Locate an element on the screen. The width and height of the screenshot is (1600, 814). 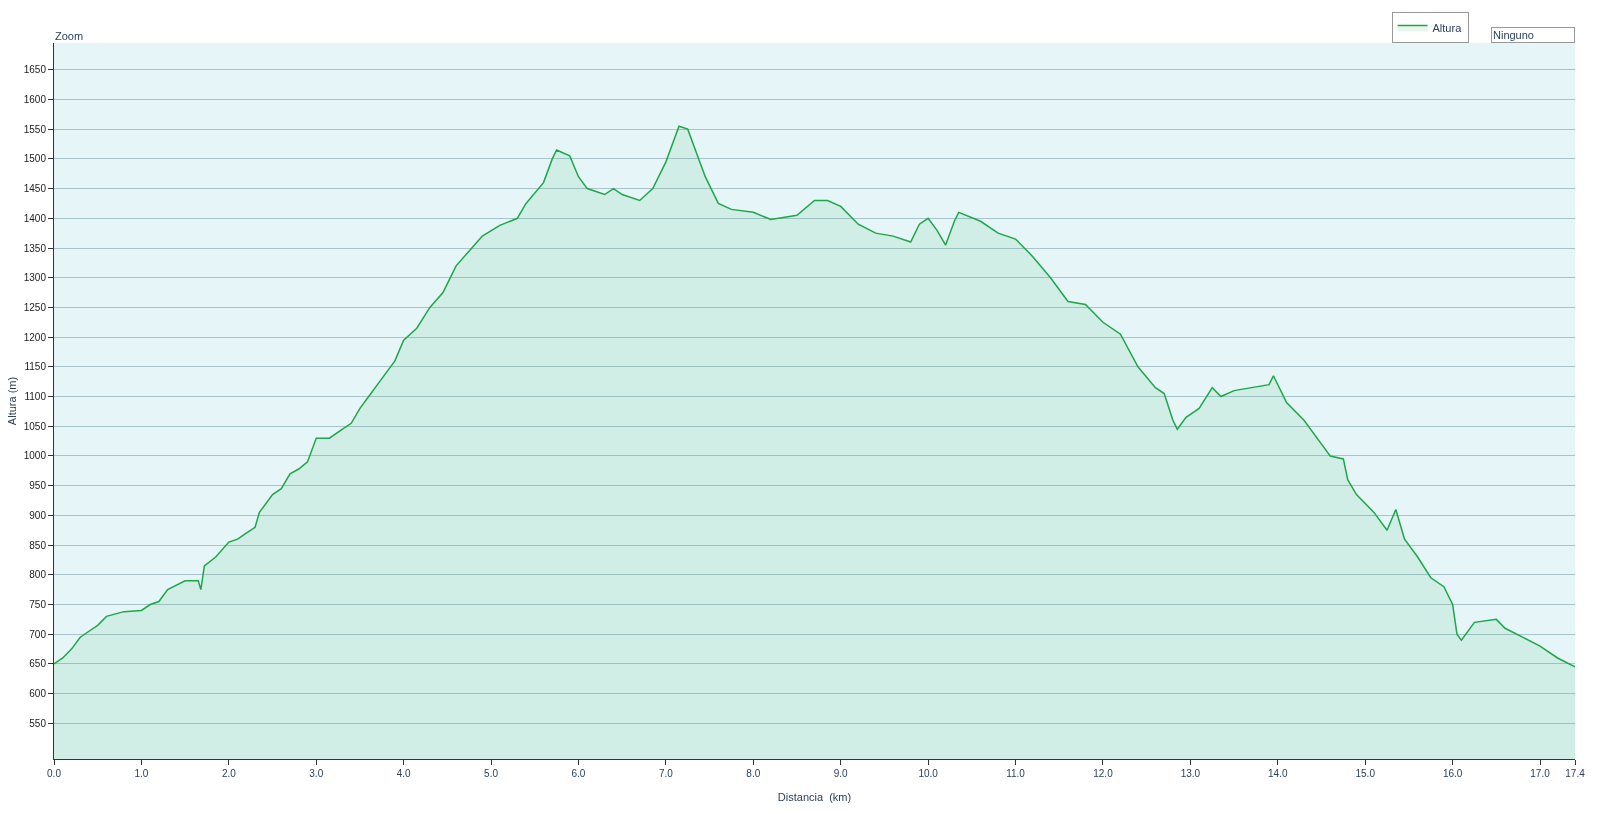
y-tick-label: 1400 is located at coordinates (35, 218).